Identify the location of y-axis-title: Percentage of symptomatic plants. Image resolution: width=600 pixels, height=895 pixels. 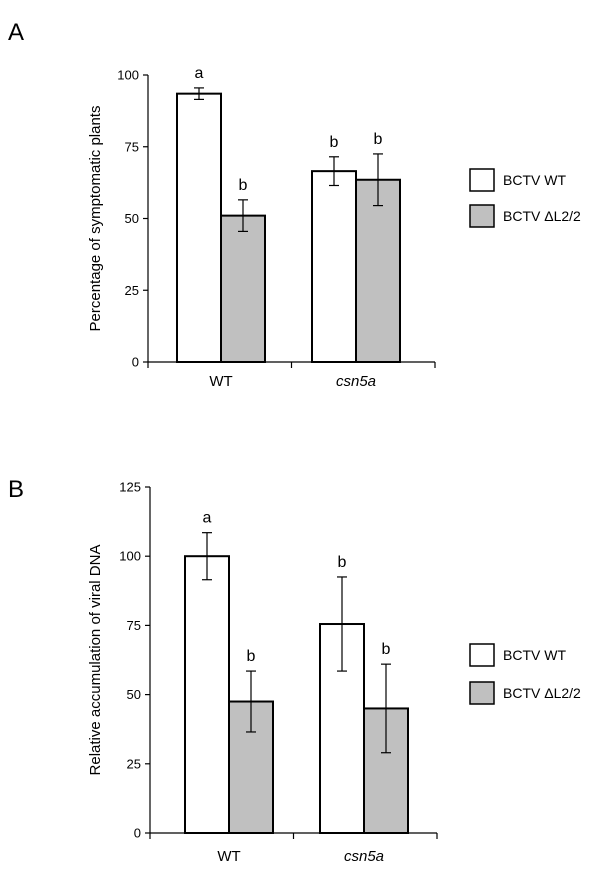
(95, 219).